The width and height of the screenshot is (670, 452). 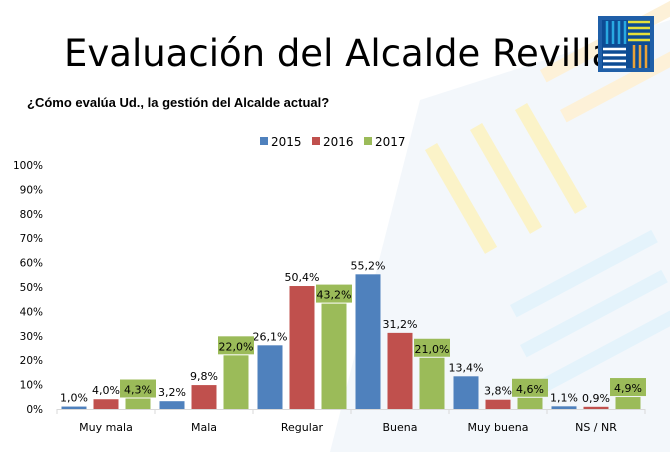 I want to click on y-tick-label: 70%, so click(x=31, y=239).